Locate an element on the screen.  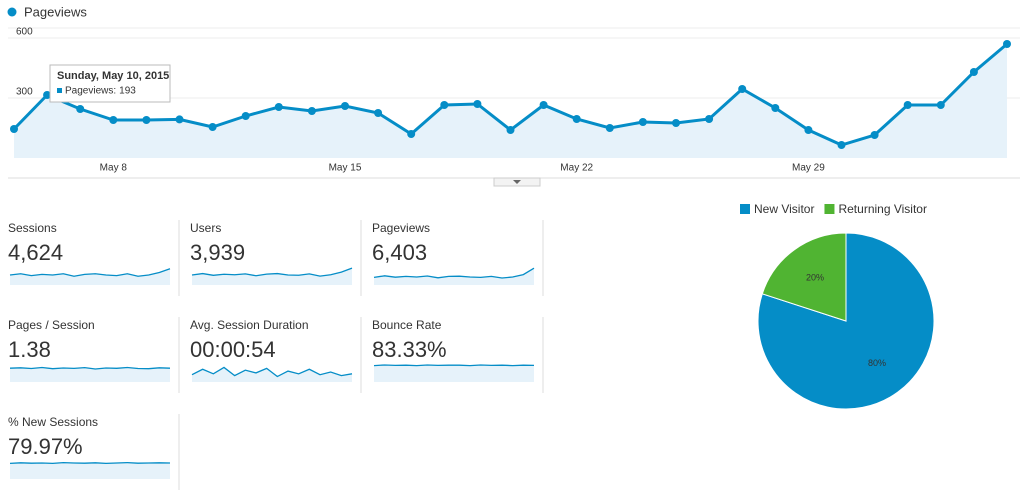
metric-value: 00:00:54 is located at coordinates (233, 349).